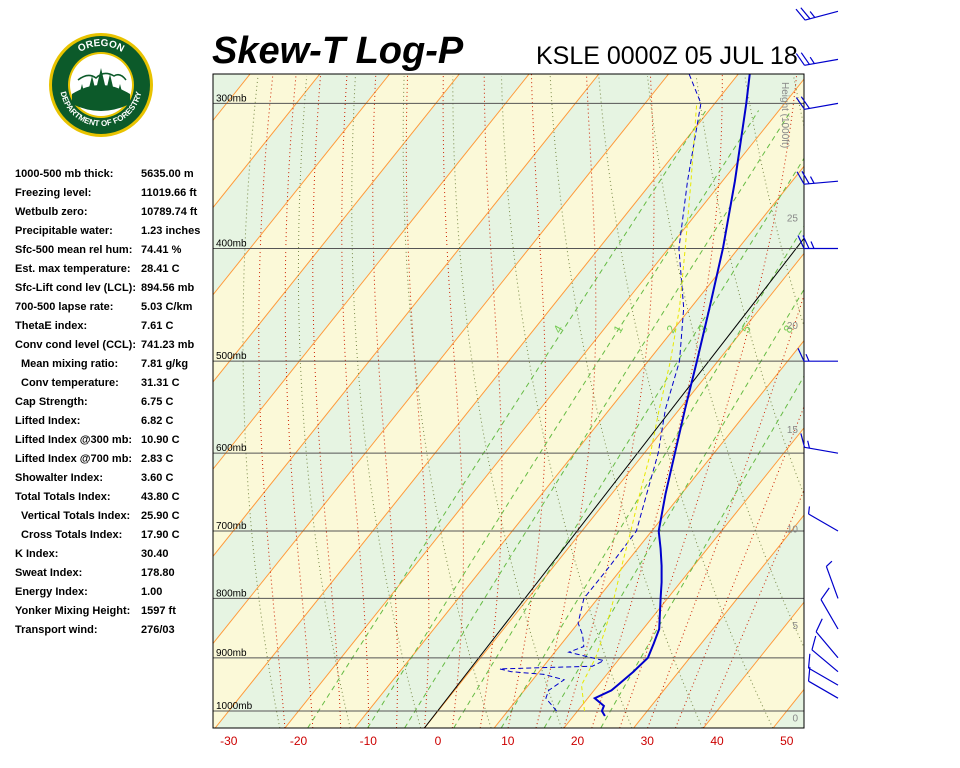 The image size is (960, 768). What do you see at coordinates (101, 85) in the screenshot?
I see `oregon-forestry-logo: OREGON DEPARTMENT OF FORESTRY` at bounding box center [101, 85].